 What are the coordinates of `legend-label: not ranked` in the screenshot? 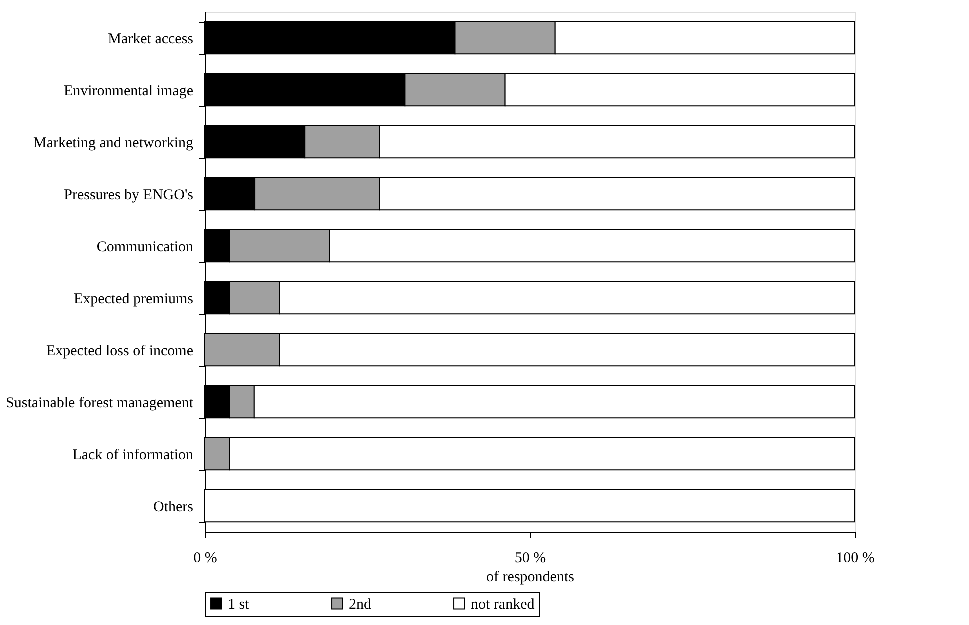 It's located at (503, 604).